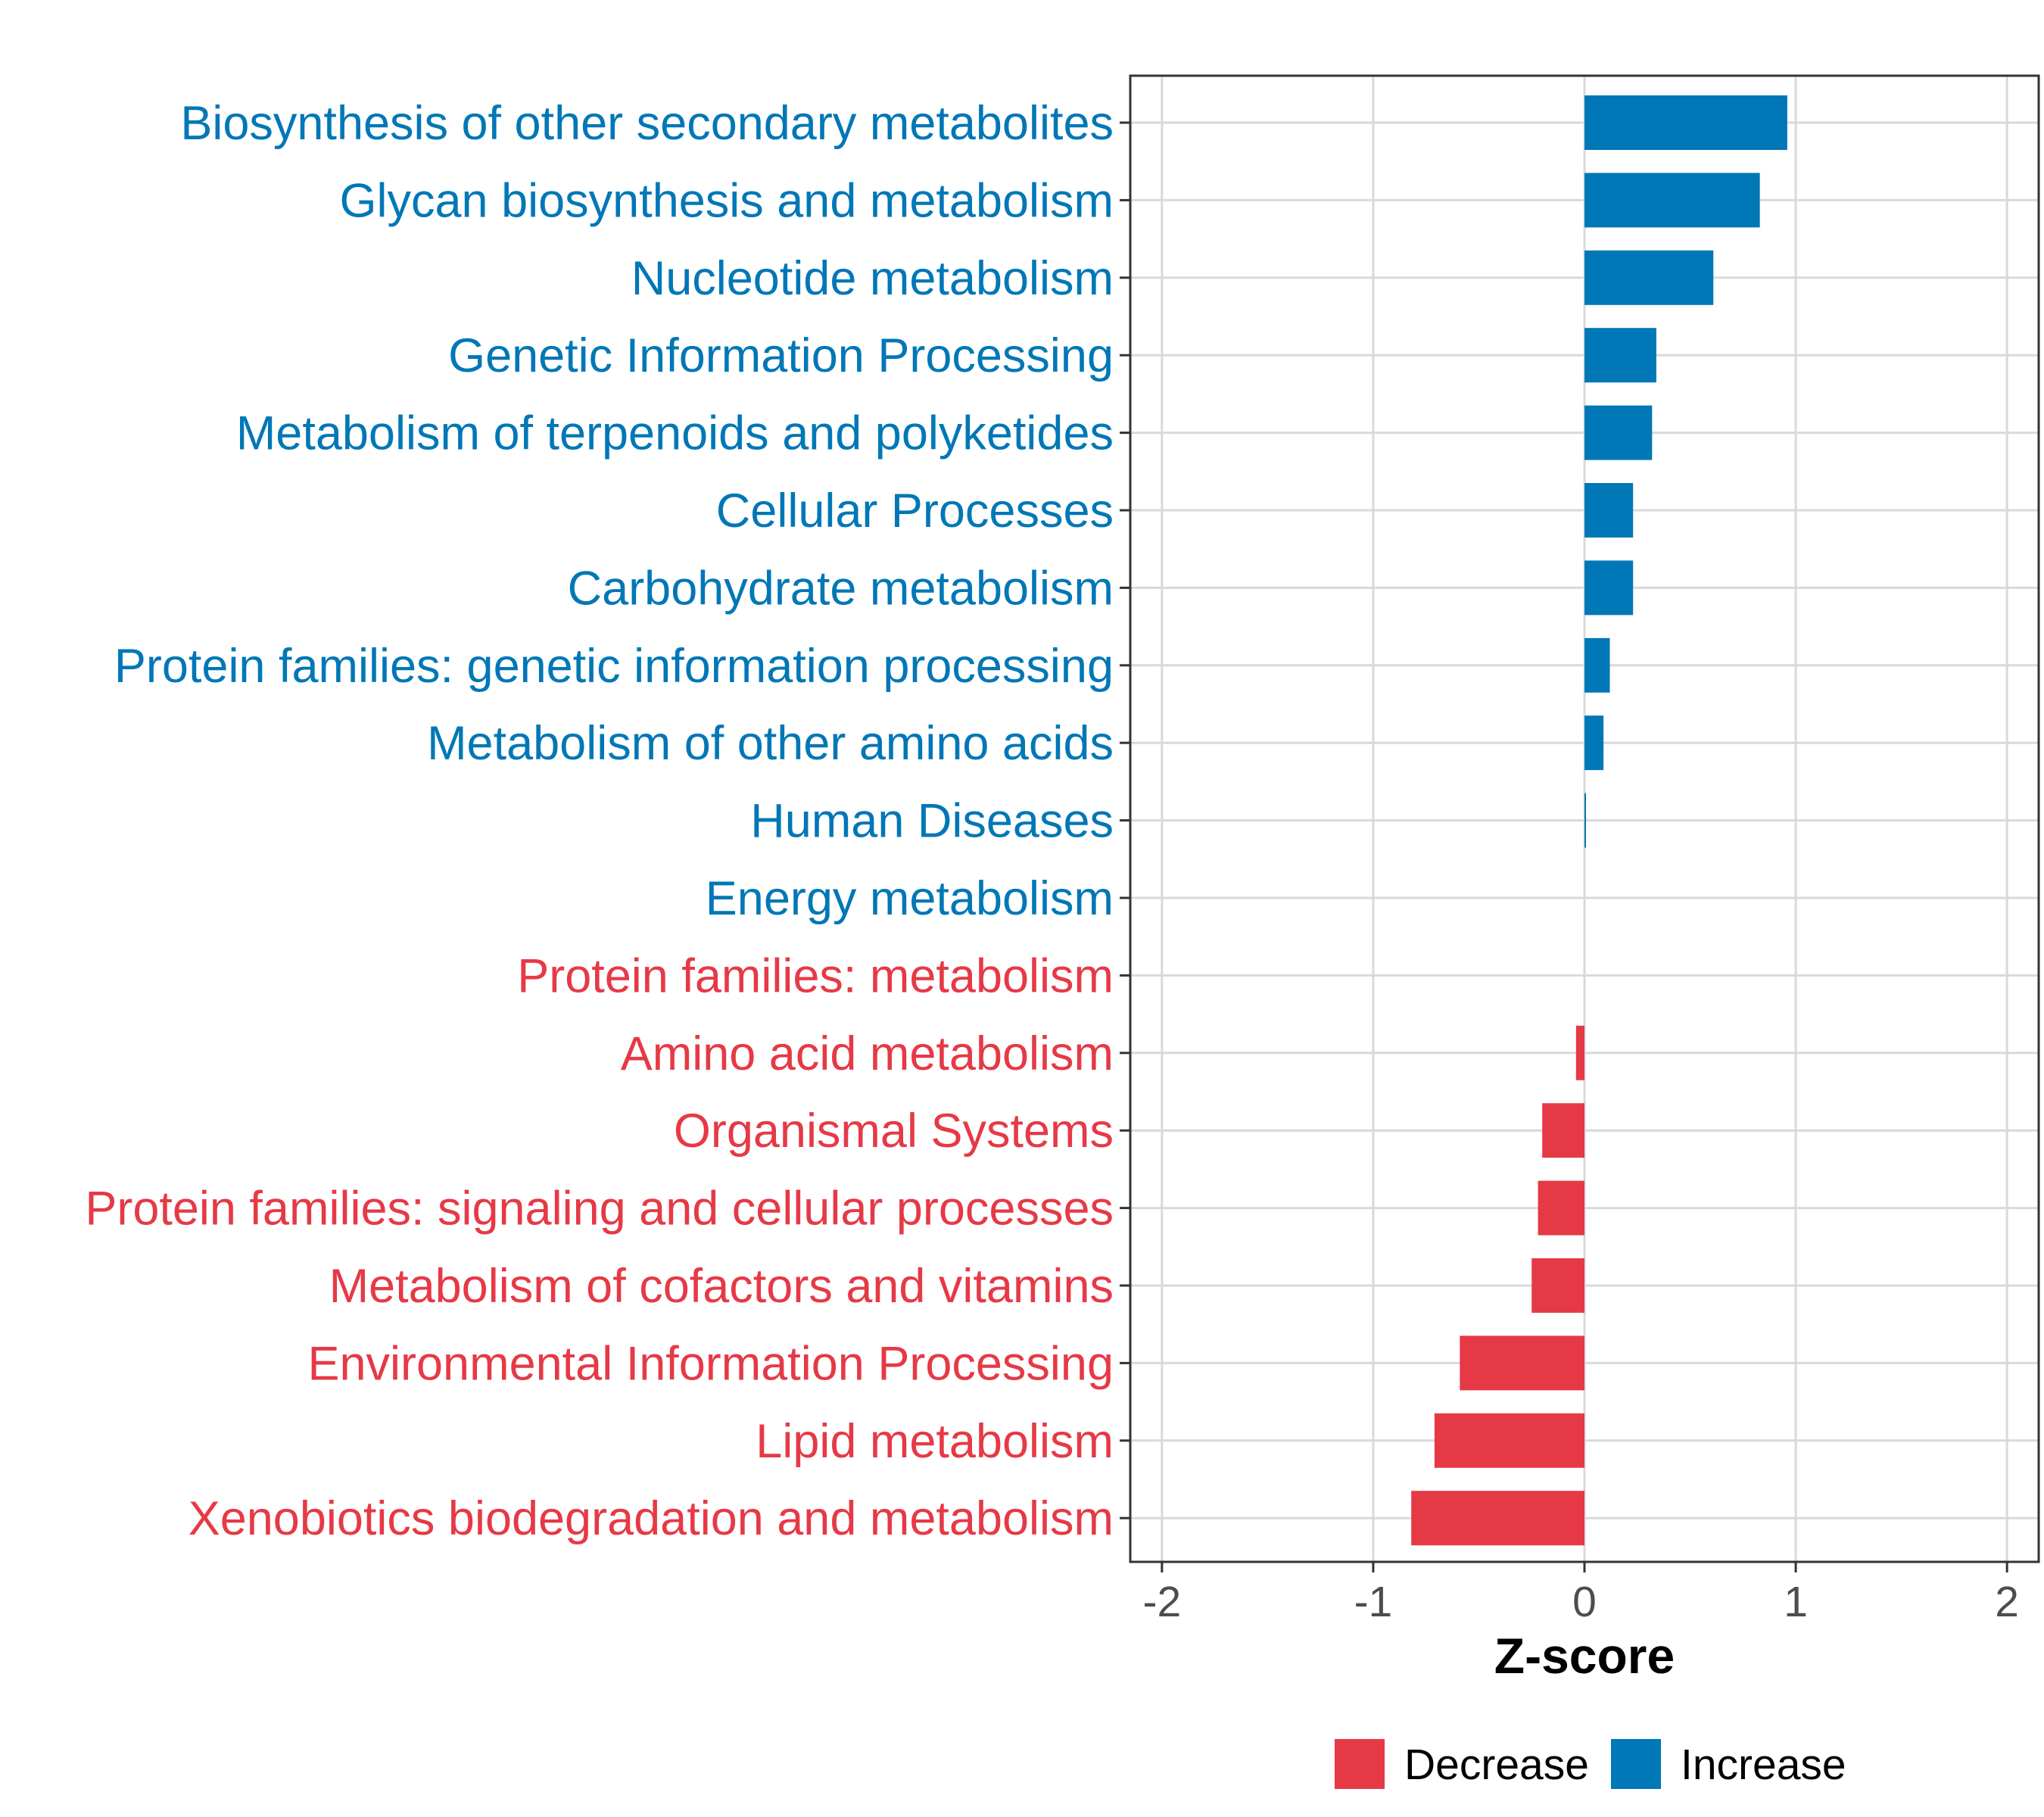 This screenshot has width=2044, height=1817. What do you see at coordinates (1599, 821) in the screenshot?
I see `bars` at bounding box center [1599, 821].